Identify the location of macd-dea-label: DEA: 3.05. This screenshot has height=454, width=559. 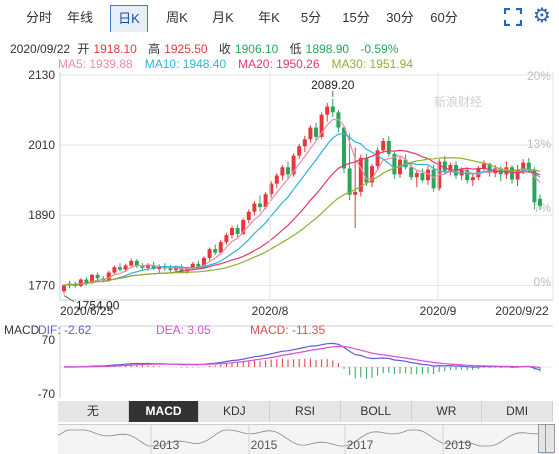
(183, 330).